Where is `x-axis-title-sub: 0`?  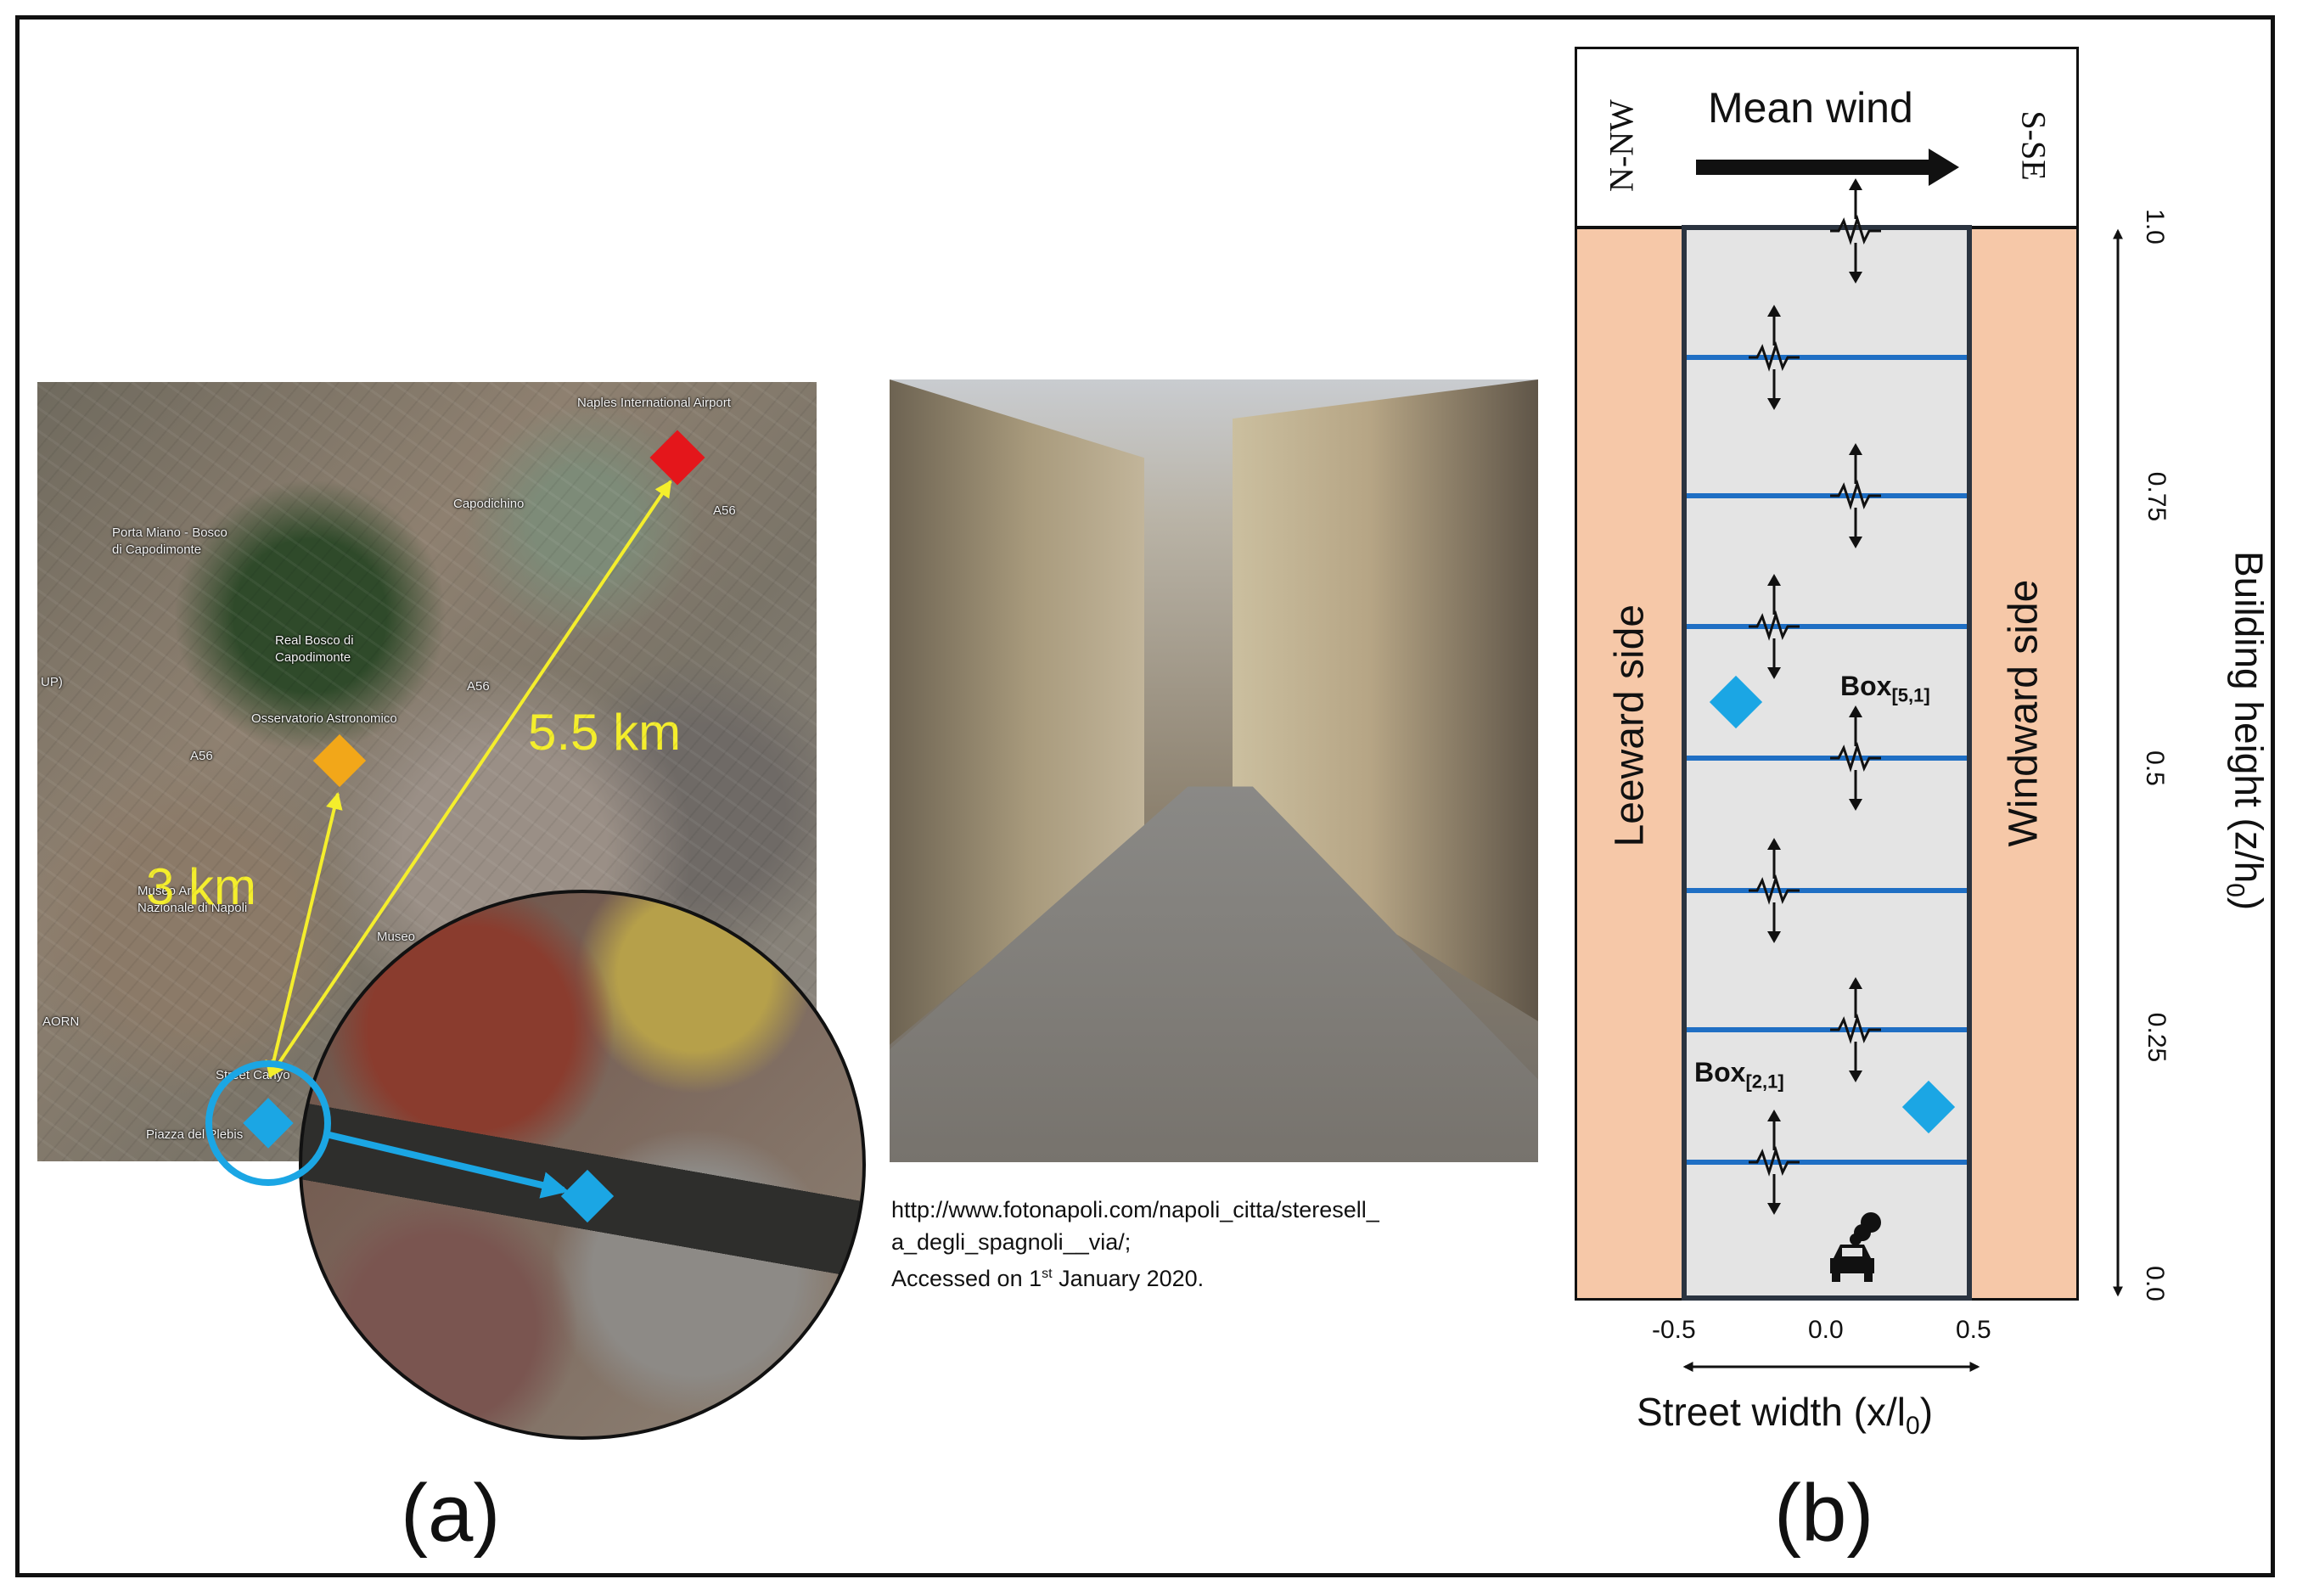 x-axis-title-sub: 0 is located at coordinates (1913, 1426).